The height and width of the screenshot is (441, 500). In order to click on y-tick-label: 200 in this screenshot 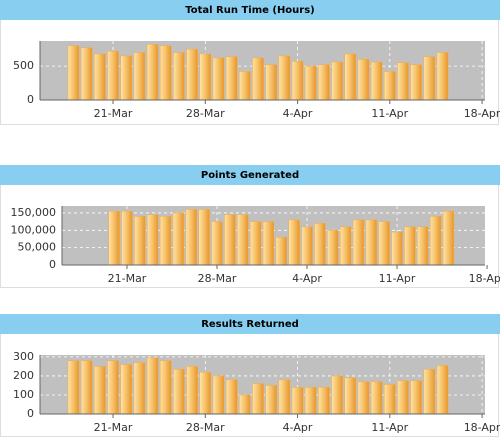, I will do `click(23, 375)`.